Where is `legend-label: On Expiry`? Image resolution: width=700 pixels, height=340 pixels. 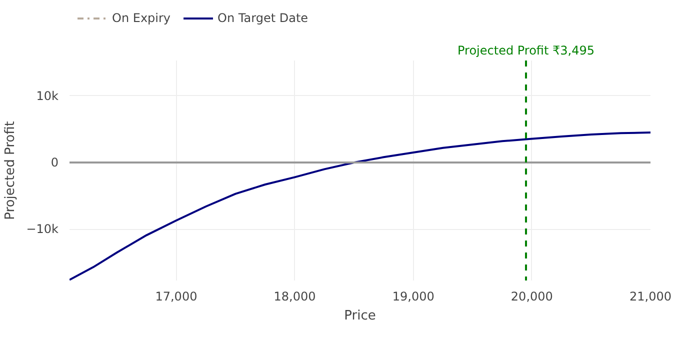
legend-label: On Expiry is located at coordinates (141, 18).